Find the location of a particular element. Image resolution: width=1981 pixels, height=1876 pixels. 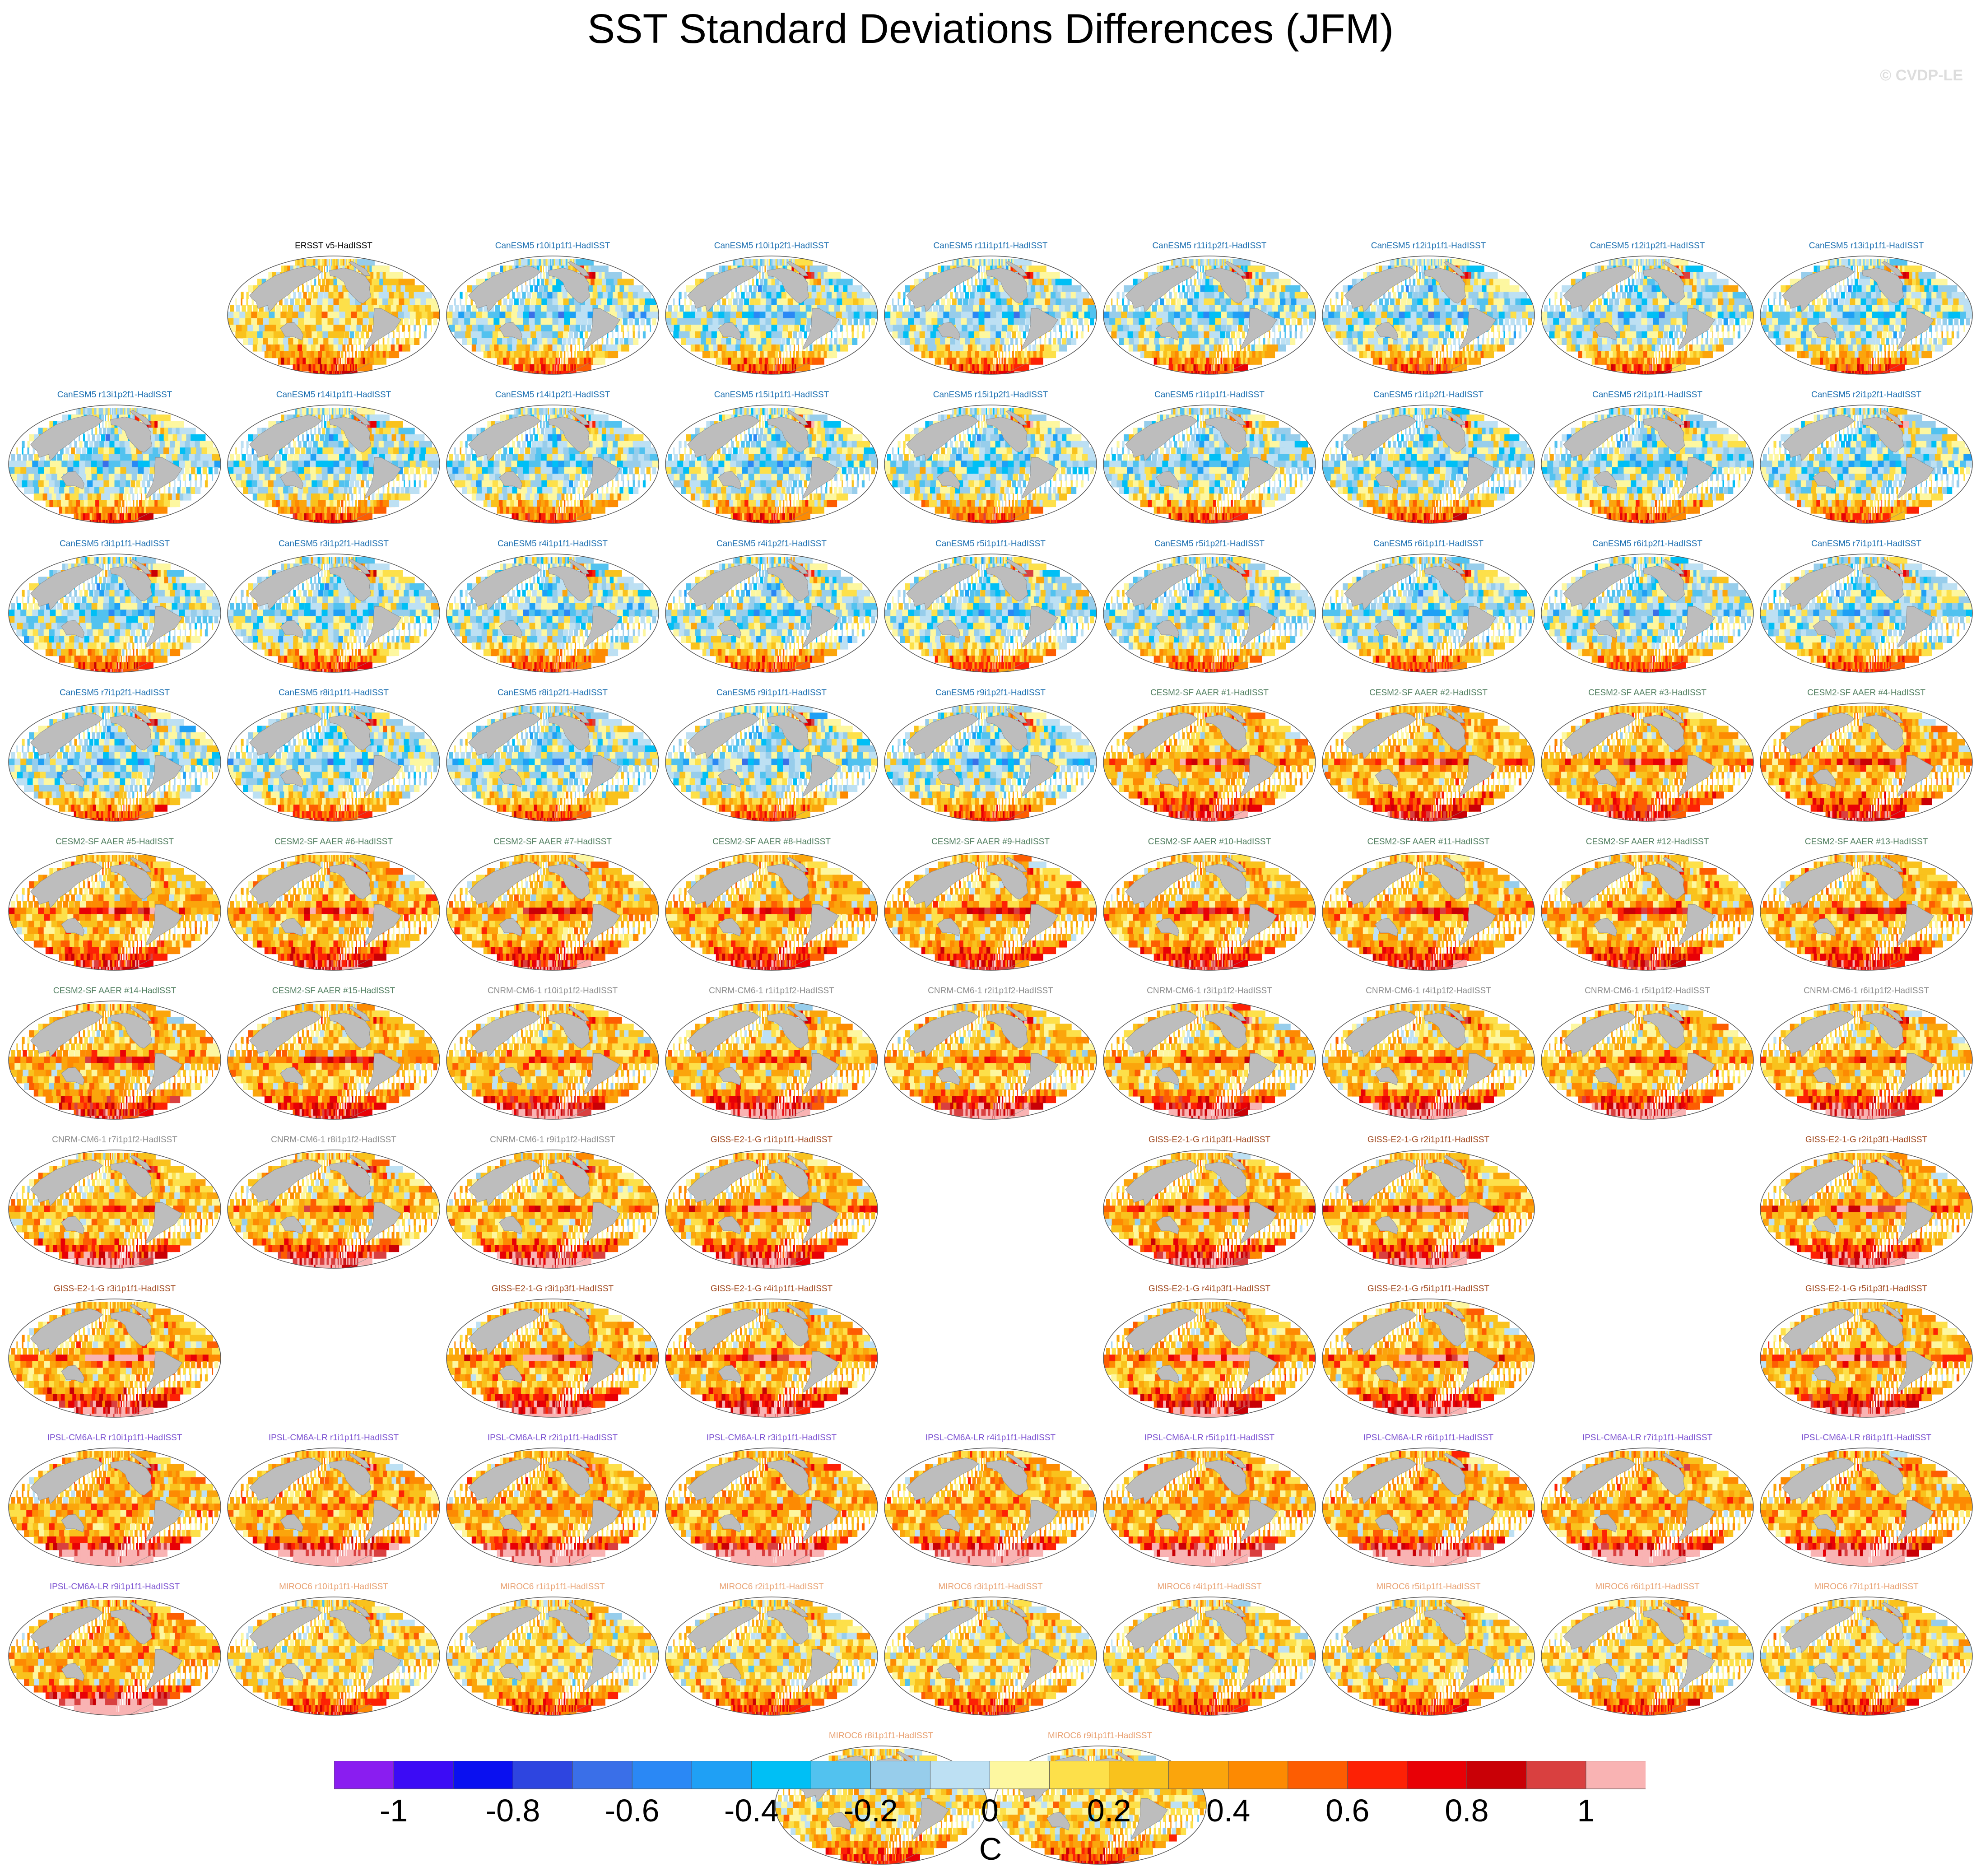

land-mask is located at coordinates (948, 331).